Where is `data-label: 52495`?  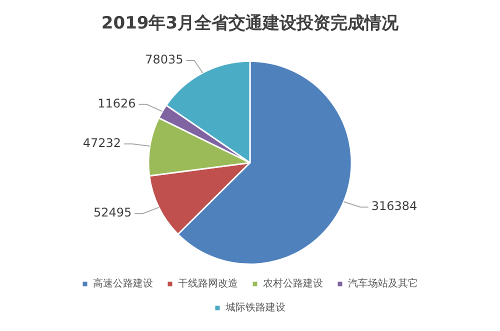 data-label: 52495 is located at coordinates (112, 213).